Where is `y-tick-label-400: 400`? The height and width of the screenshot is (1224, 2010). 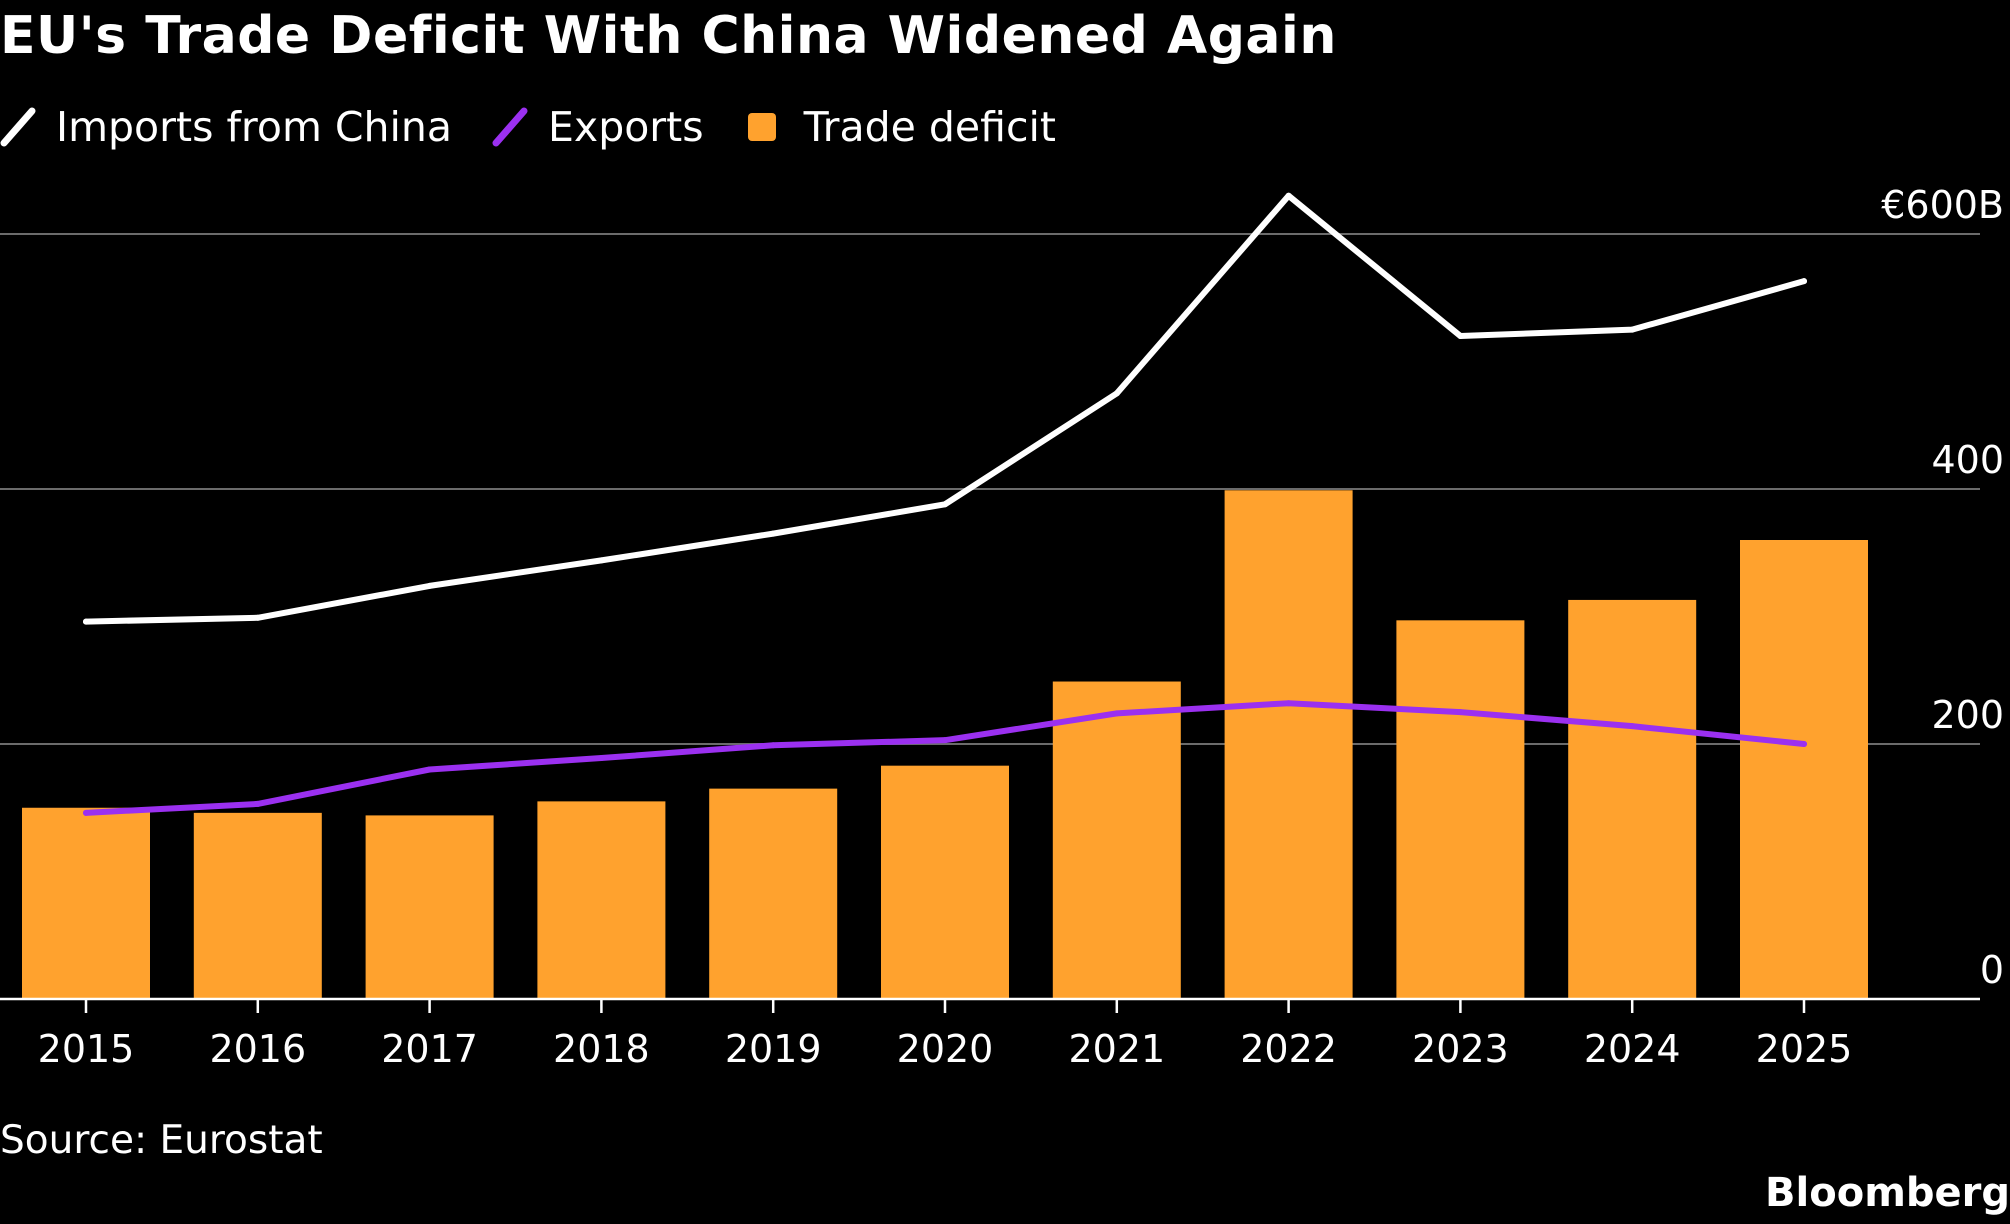
y-tick-label-400: 400 is located at coordinates (1967, 460).